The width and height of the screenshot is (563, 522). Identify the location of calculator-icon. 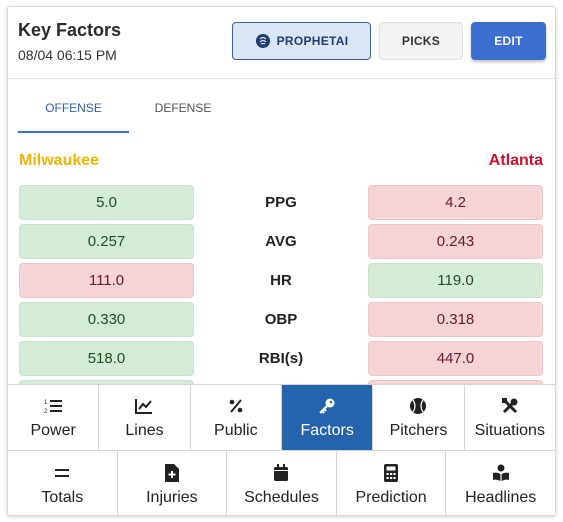
(391, 473).